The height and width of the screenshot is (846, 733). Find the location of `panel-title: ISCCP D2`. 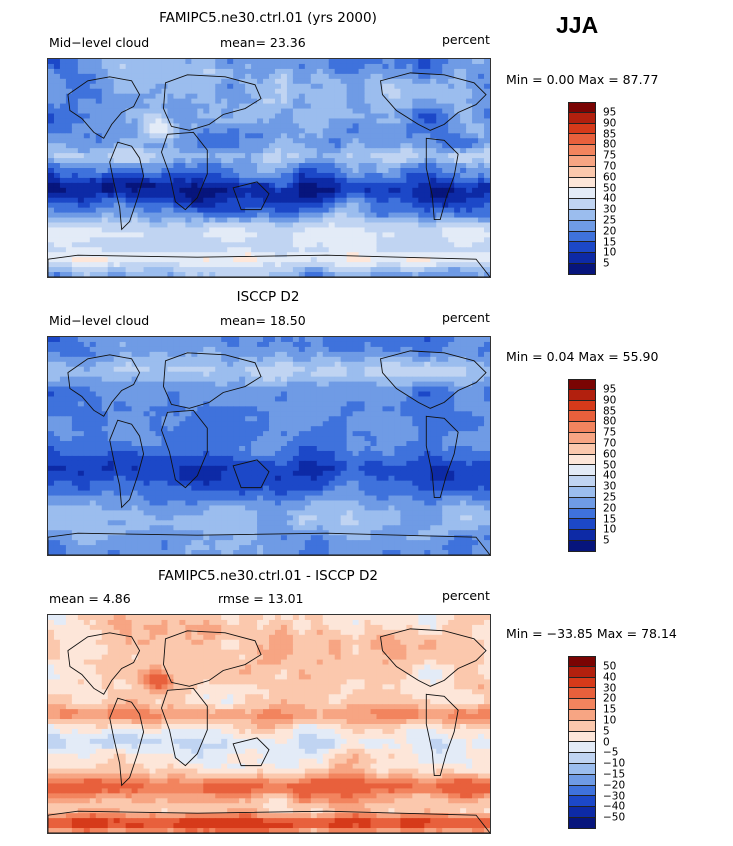

panel-title: ISCCP D2 is located at coordinates (268, 297).